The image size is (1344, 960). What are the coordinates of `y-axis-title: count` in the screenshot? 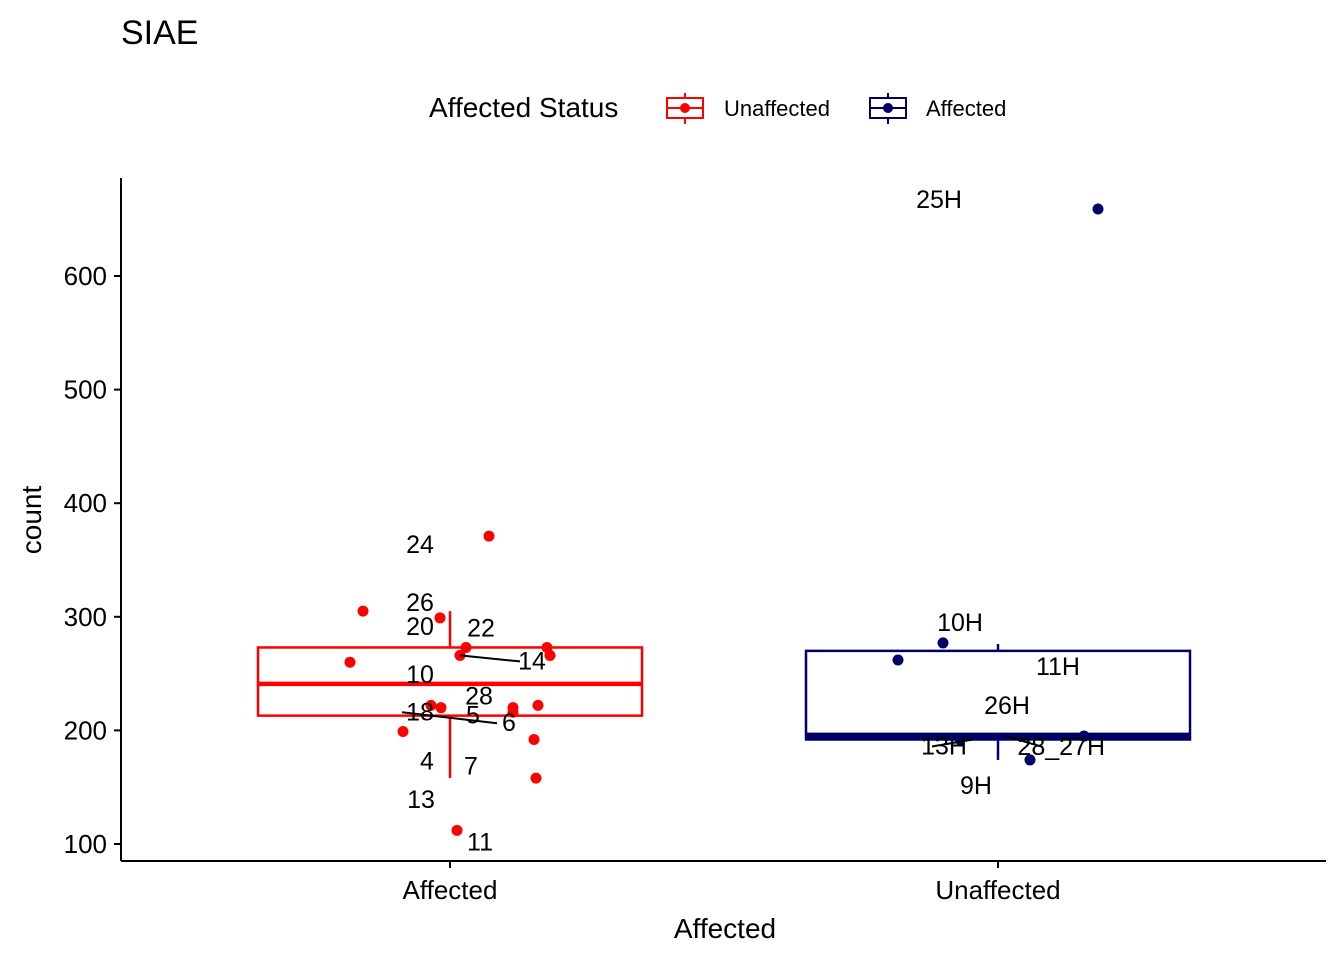 It's located at (31, 520).